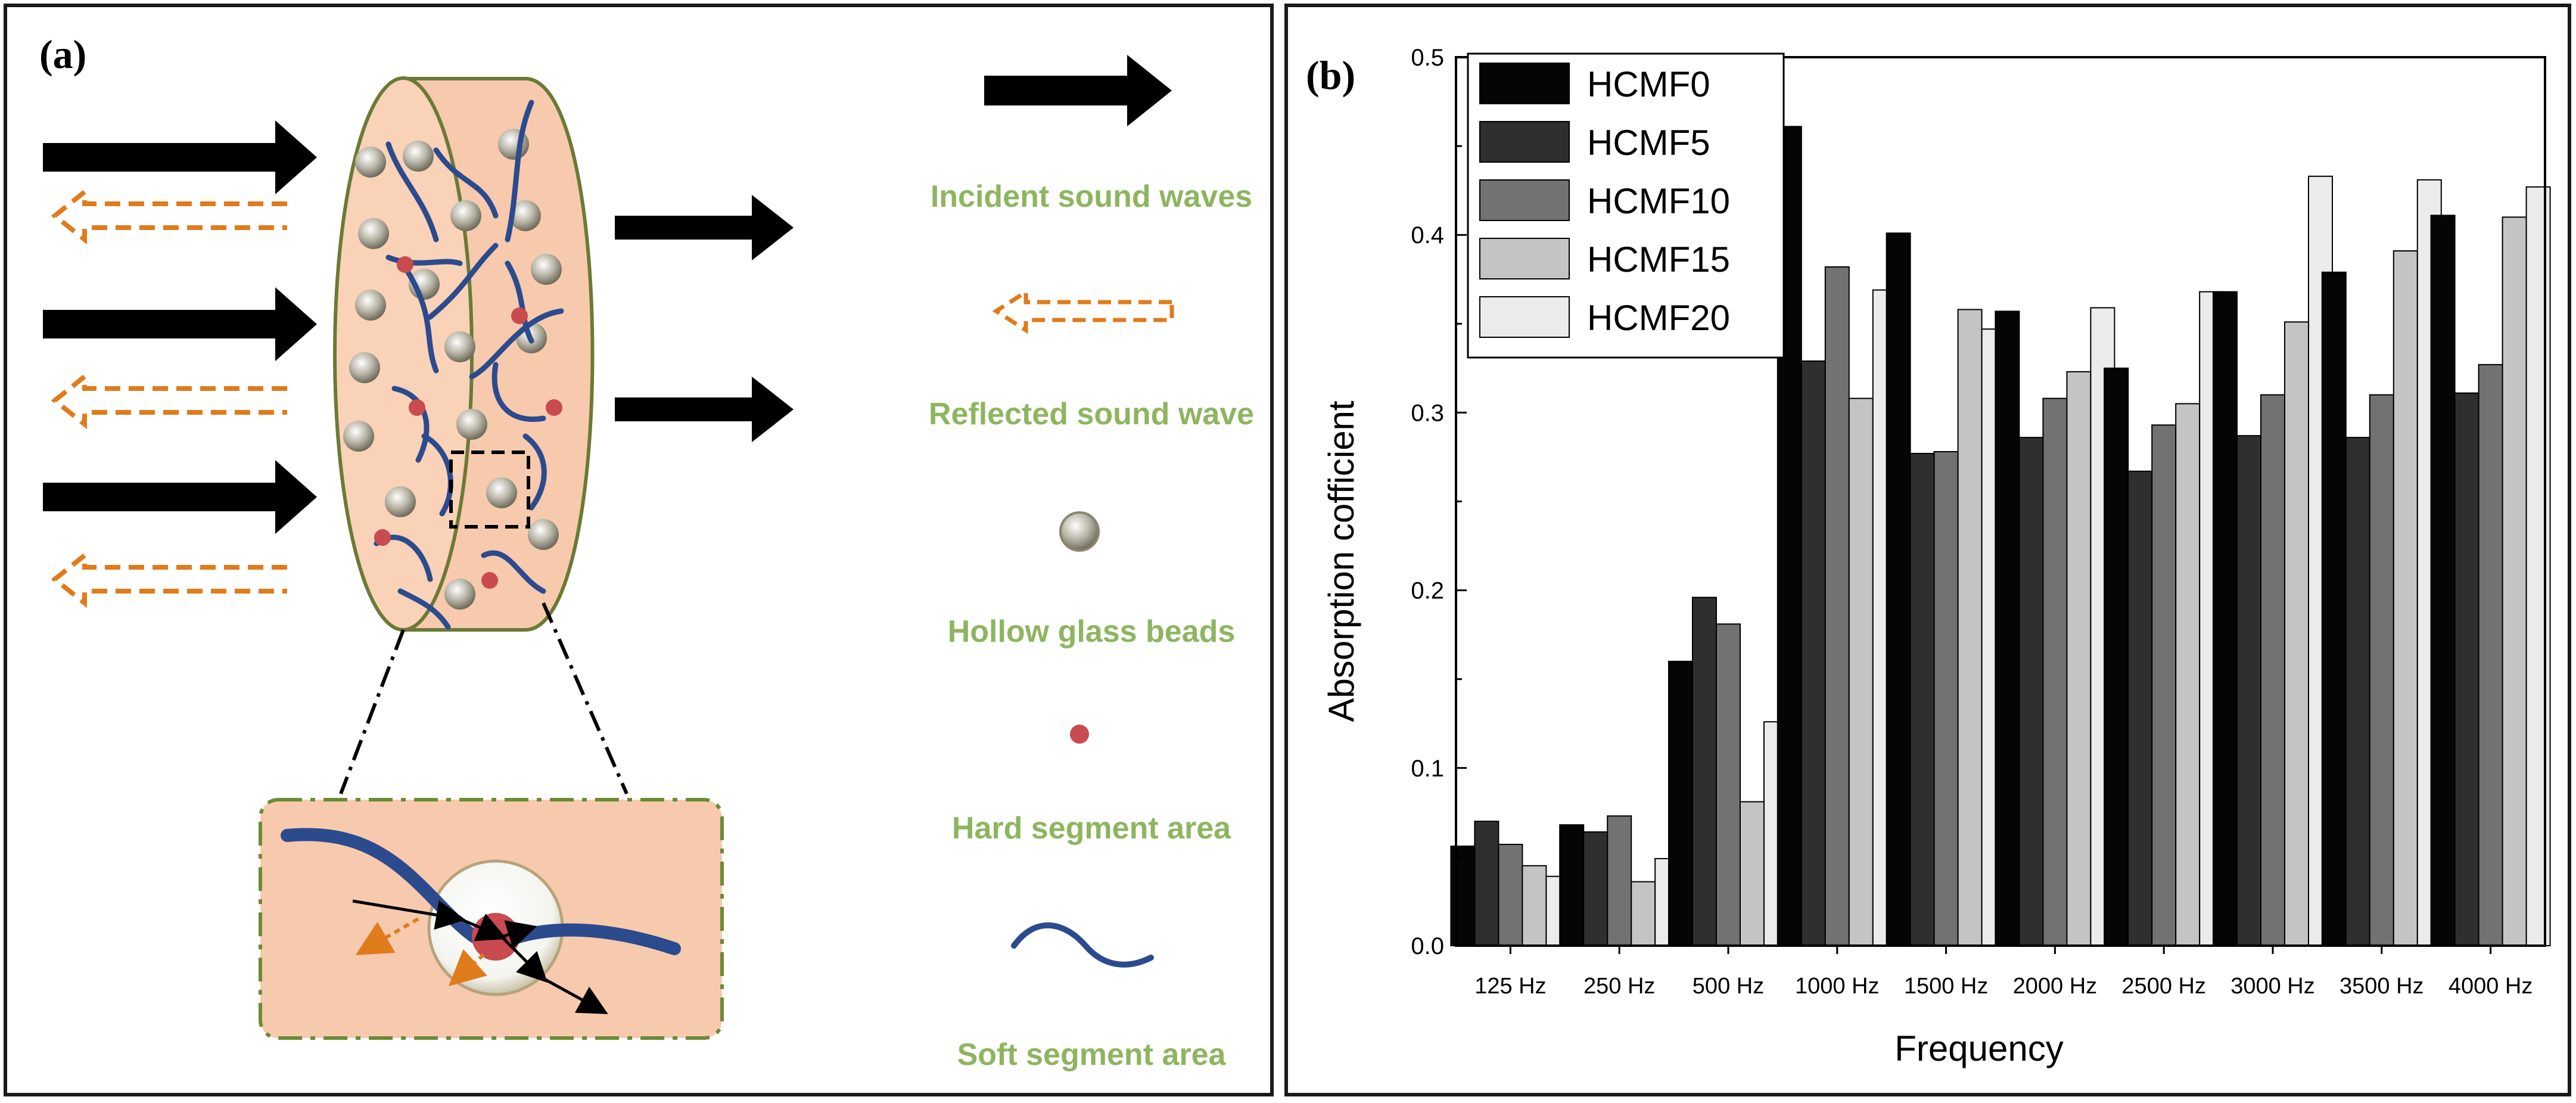 Image resolution: width=2576 pixels, height=1103 pixels. What do you see at coordinates (1524, 200) in the screenshot?
I see `legend-swatch-hcmf10` at bounding box center [1524, 200].